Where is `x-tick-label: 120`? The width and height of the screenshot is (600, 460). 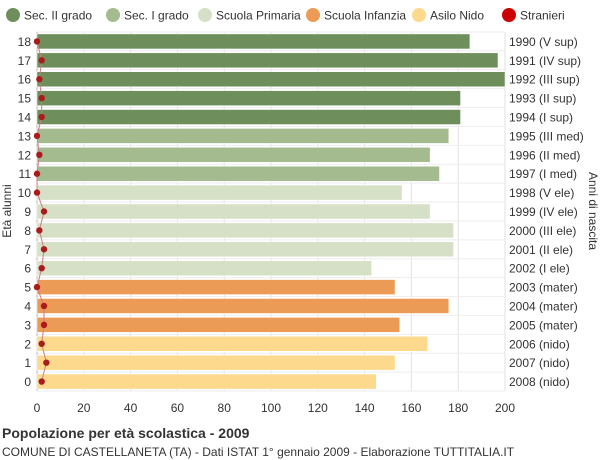
x-tick-label: 120 is located at coordinates (318, 408).